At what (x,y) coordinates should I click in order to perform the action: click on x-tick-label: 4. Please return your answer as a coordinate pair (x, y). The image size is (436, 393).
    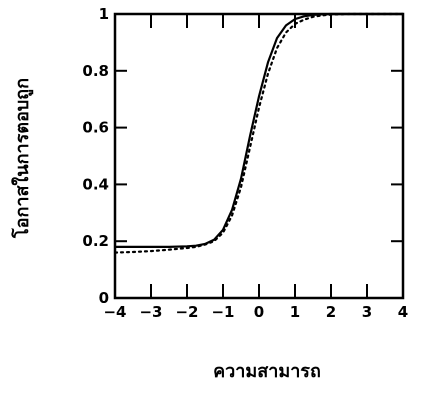
    Looking at the image, I should click on (403, 312).